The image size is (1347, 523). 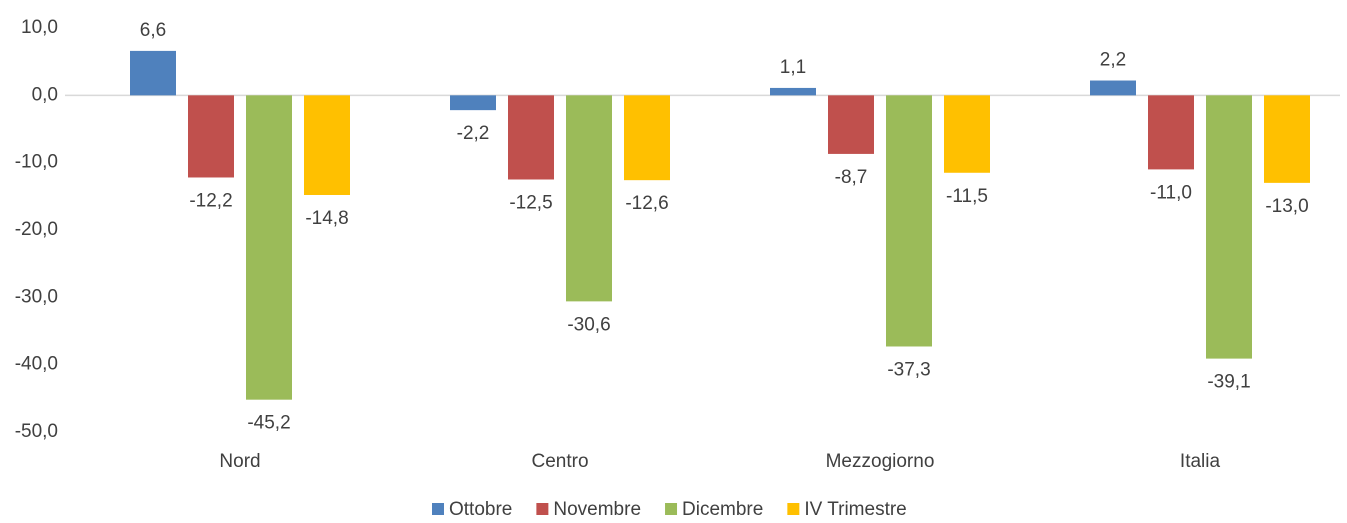 I want to click on y-tick-label: -50,0, so click(x=36, y=431).